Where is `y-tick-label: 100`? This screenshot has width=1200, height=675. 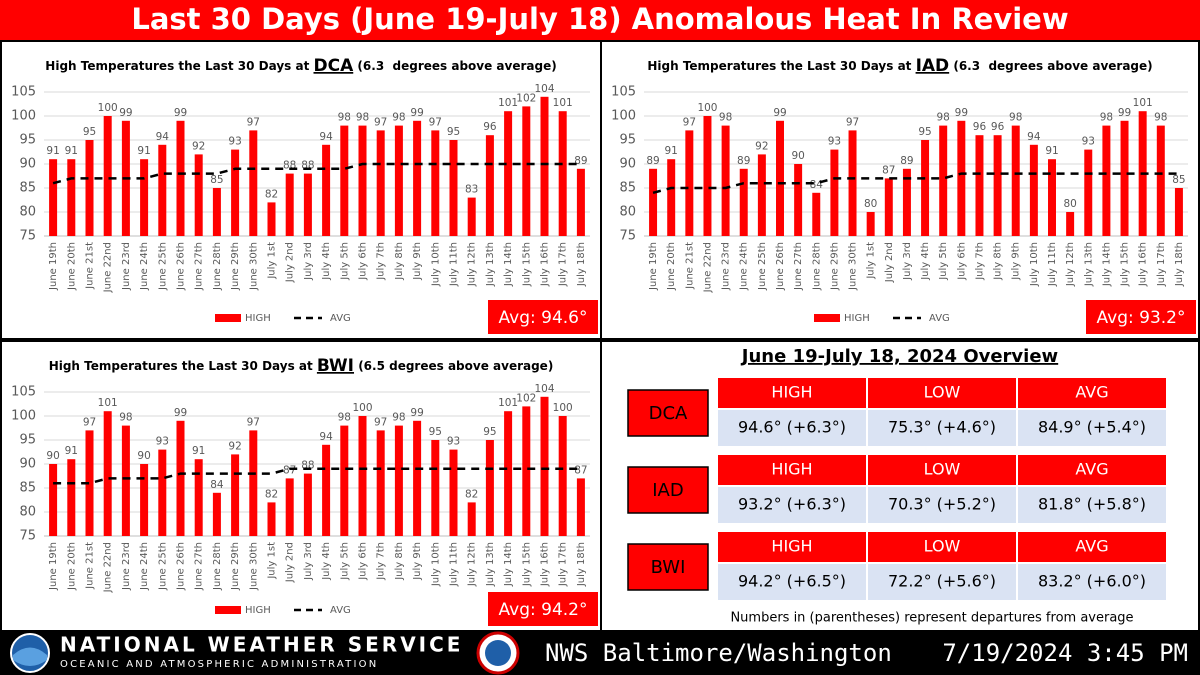
y-tick-label: 100 is located at coordinates (623, 116).